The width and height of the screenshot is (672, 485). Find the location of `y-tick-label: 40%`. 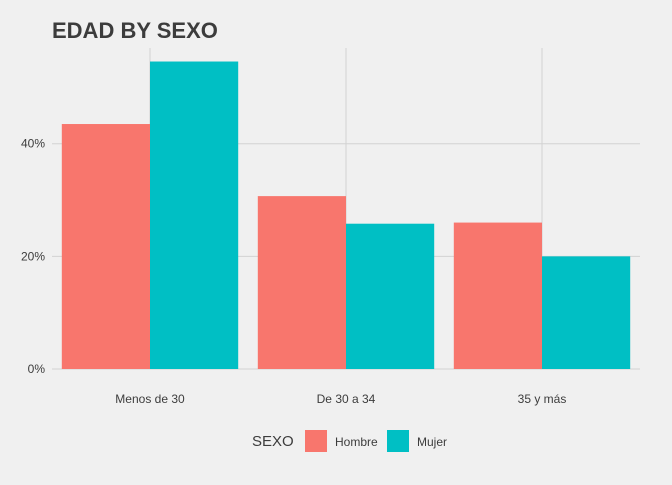

y-tick-label: 40% is located at coordinates (33, 144).